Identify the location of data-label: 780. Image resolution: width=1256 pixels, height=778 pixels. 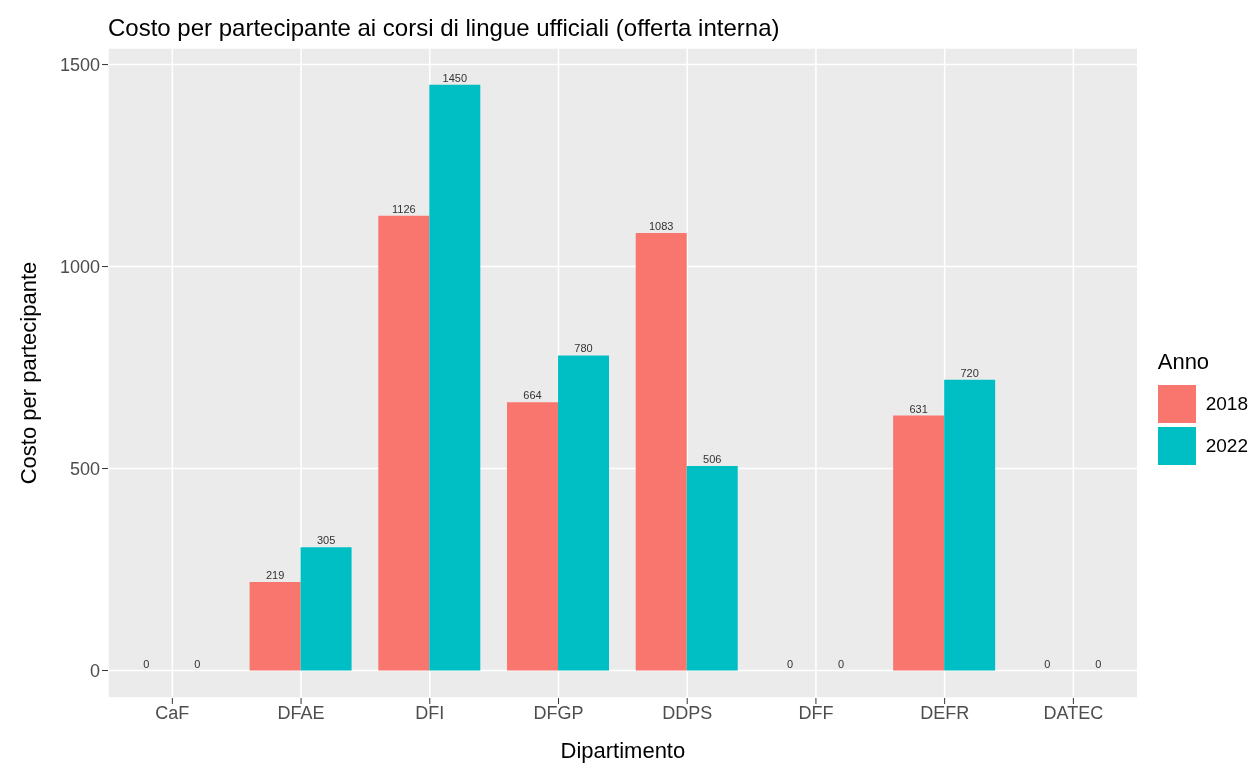
(583, 348).